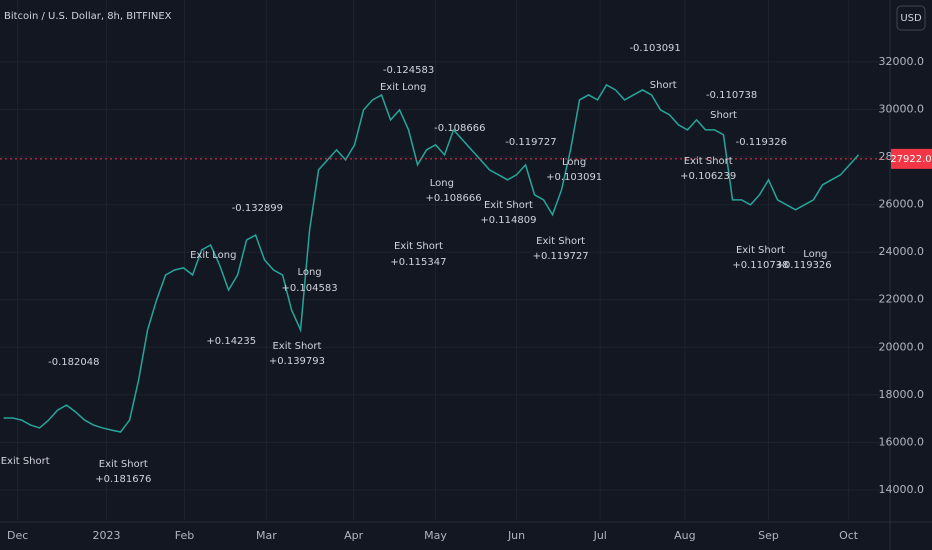 Image resolution: width=932 pixels, height=550 pixels. What do you see at coordinates (231, 341) in the screenshot?
I see `annotation: +0.14235` at bounding box center [231, 341].